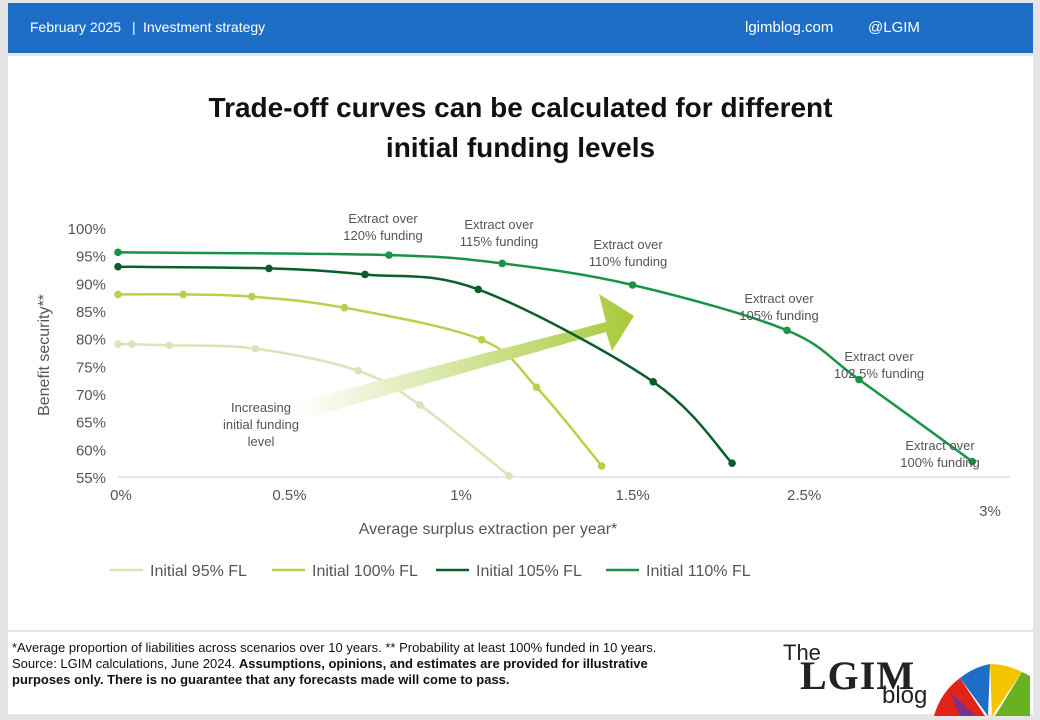 The image size is (1040, 720). I want to click on annotation-label: 105% funding, so click(779, 315).